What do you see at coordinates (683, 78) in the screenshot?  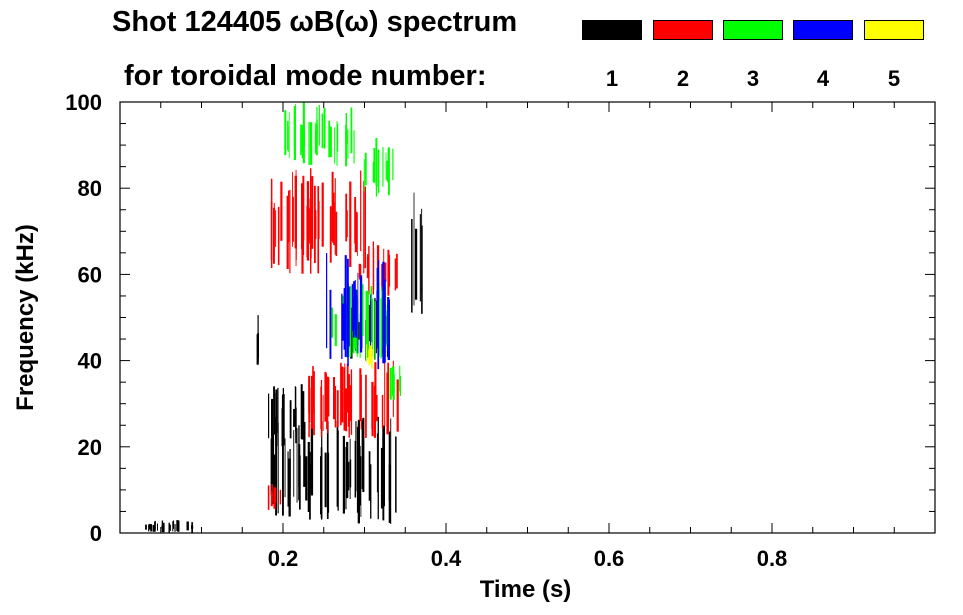 I see `legend-label-2: 2` at bounding box center [683, 78].